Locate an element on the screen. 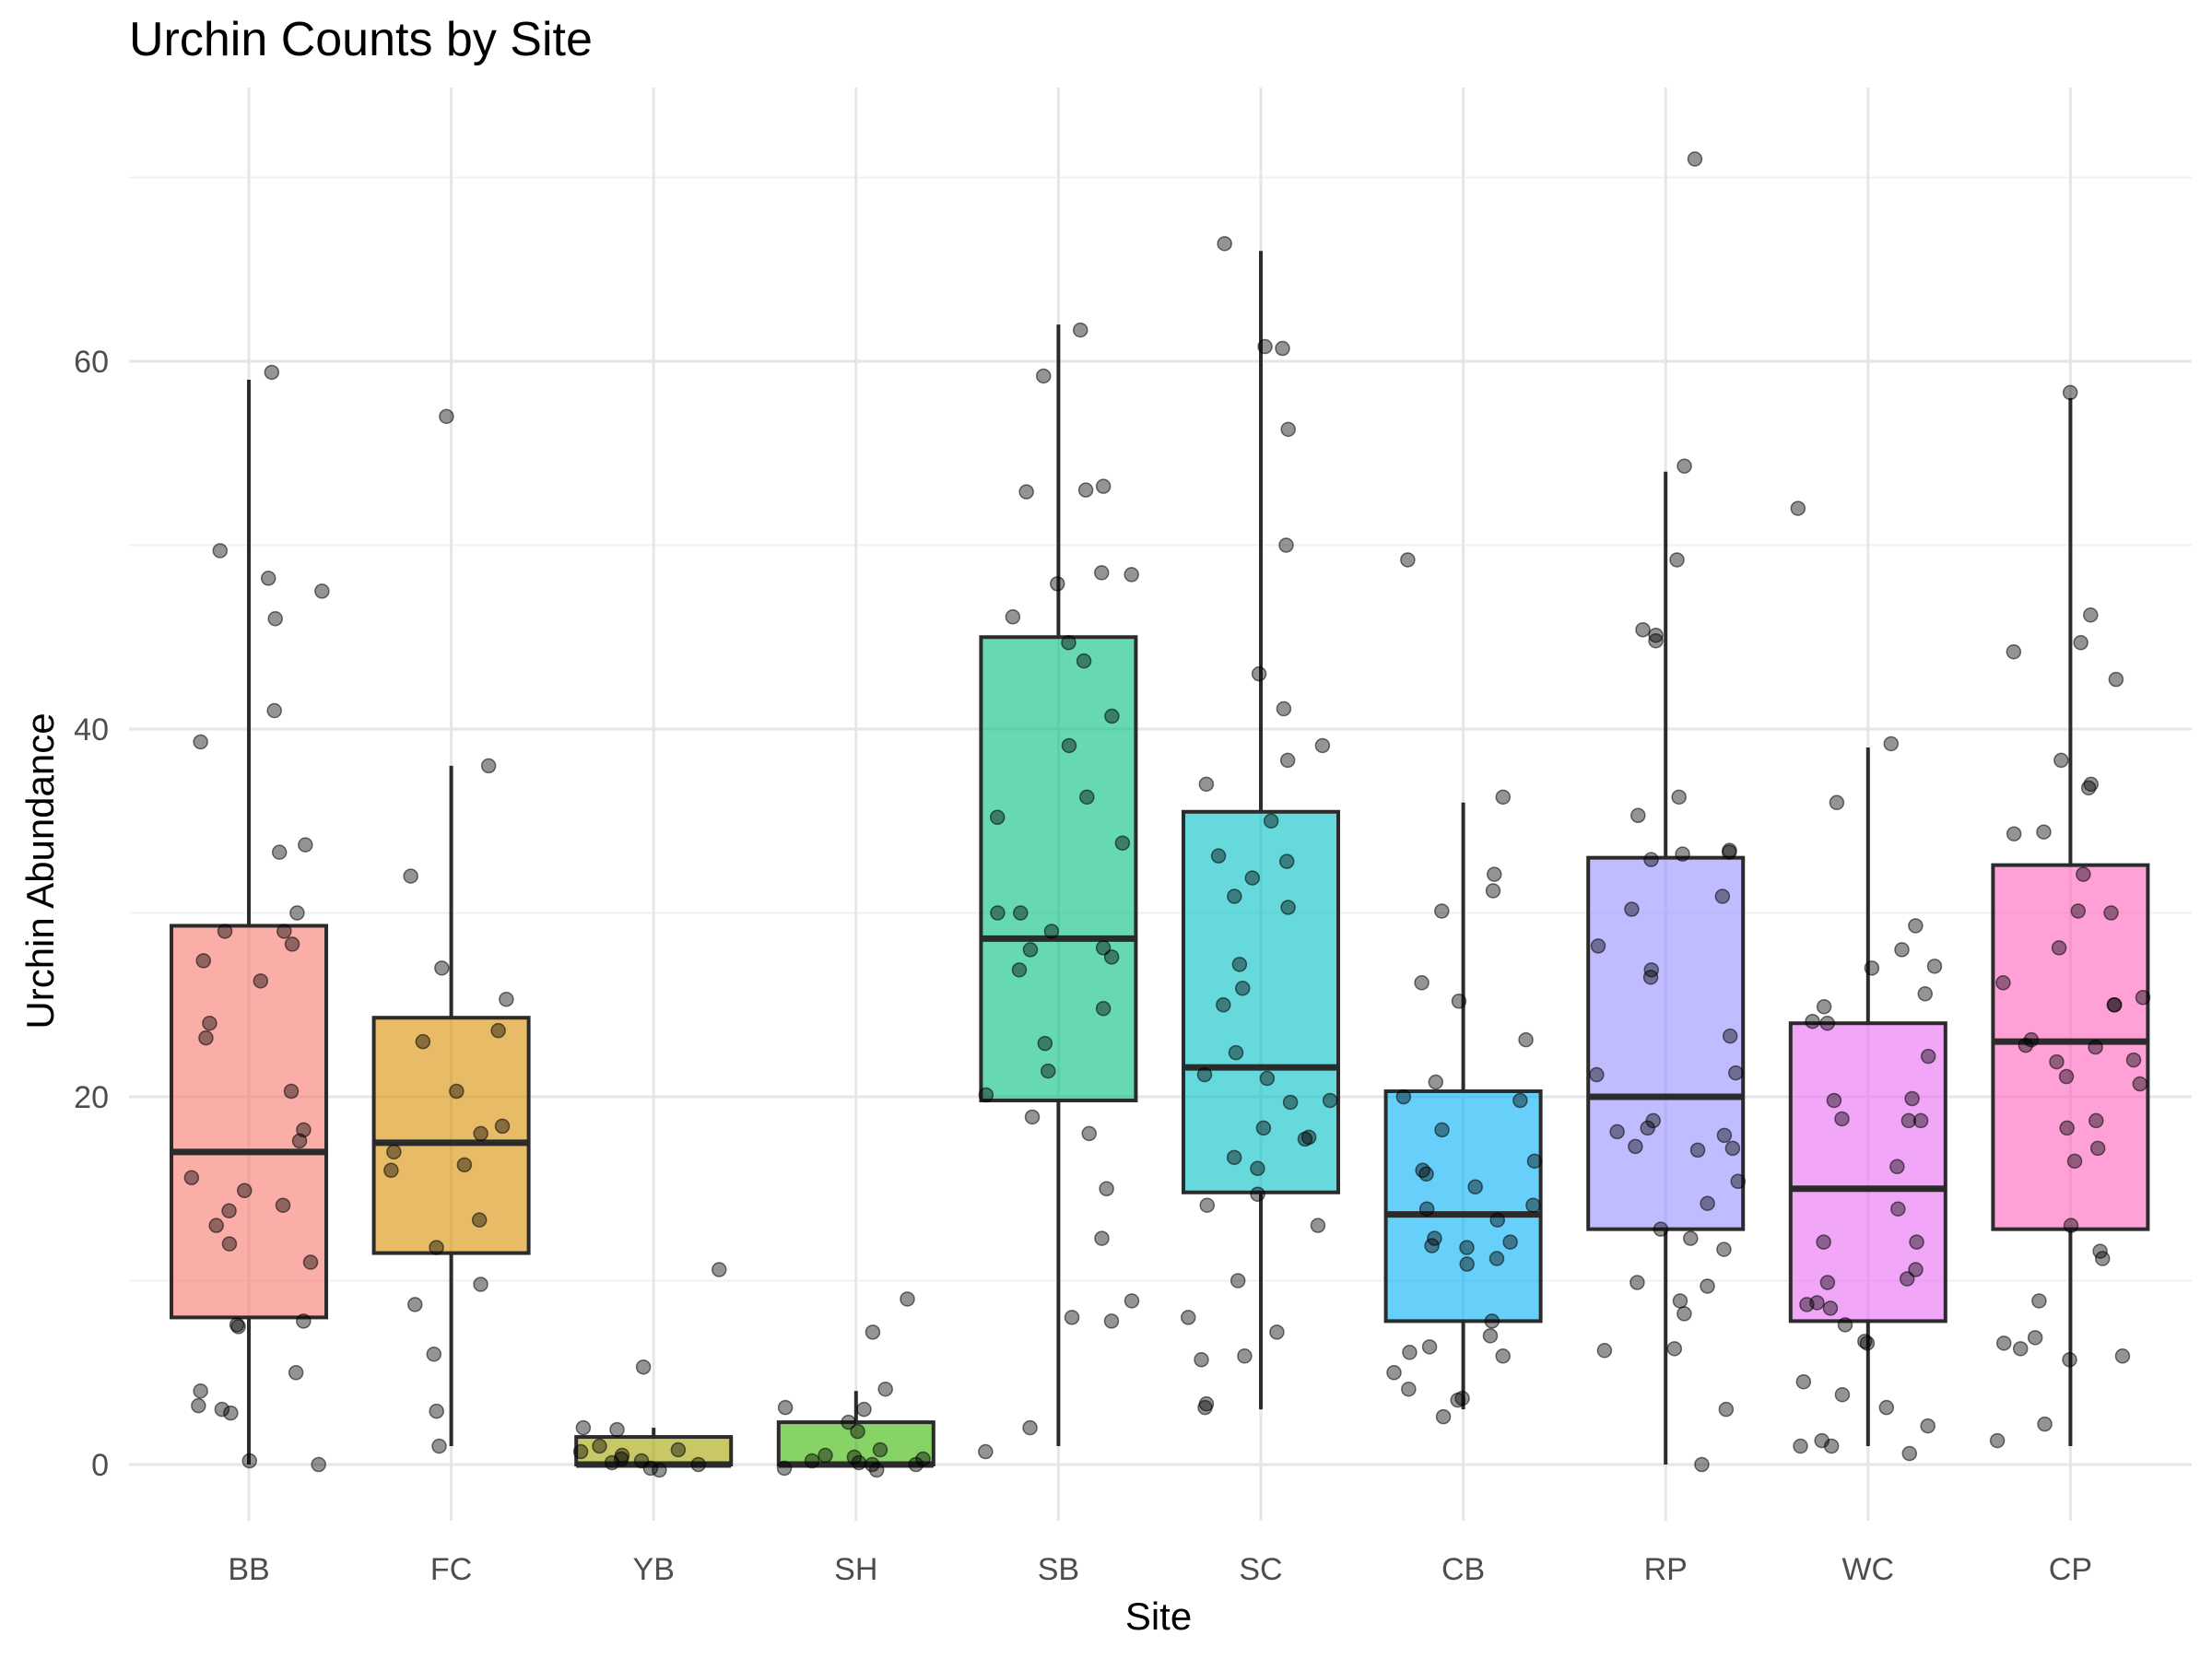 This screenshot has height=1659, width=2212. x-tick-label: BB is located at coordinates (248, 1569).